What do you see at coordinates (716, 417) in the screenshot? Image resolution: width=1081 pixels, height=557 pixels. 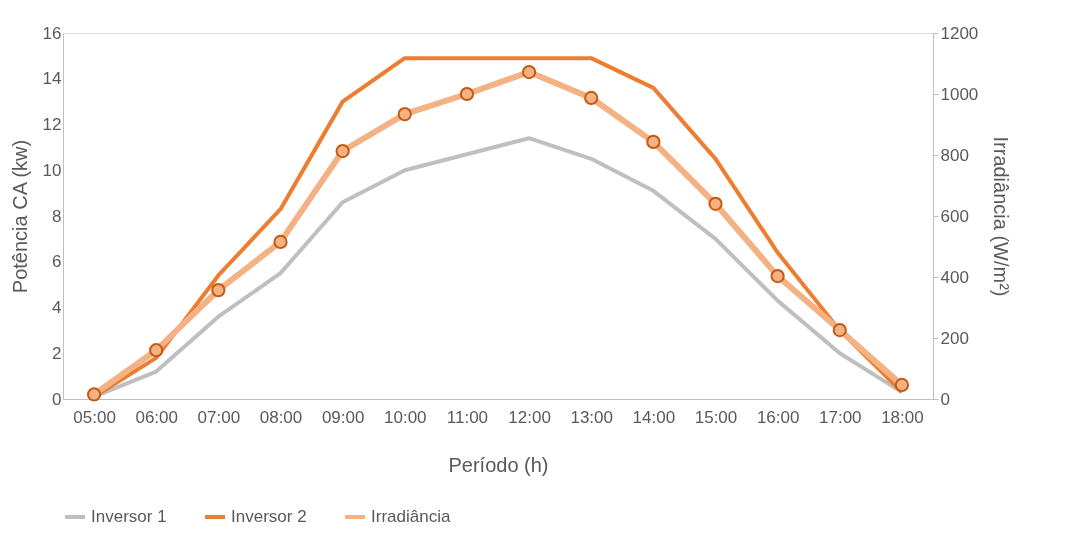 I see `x-tick-label: 15:00` at bounding box center [716, 417].